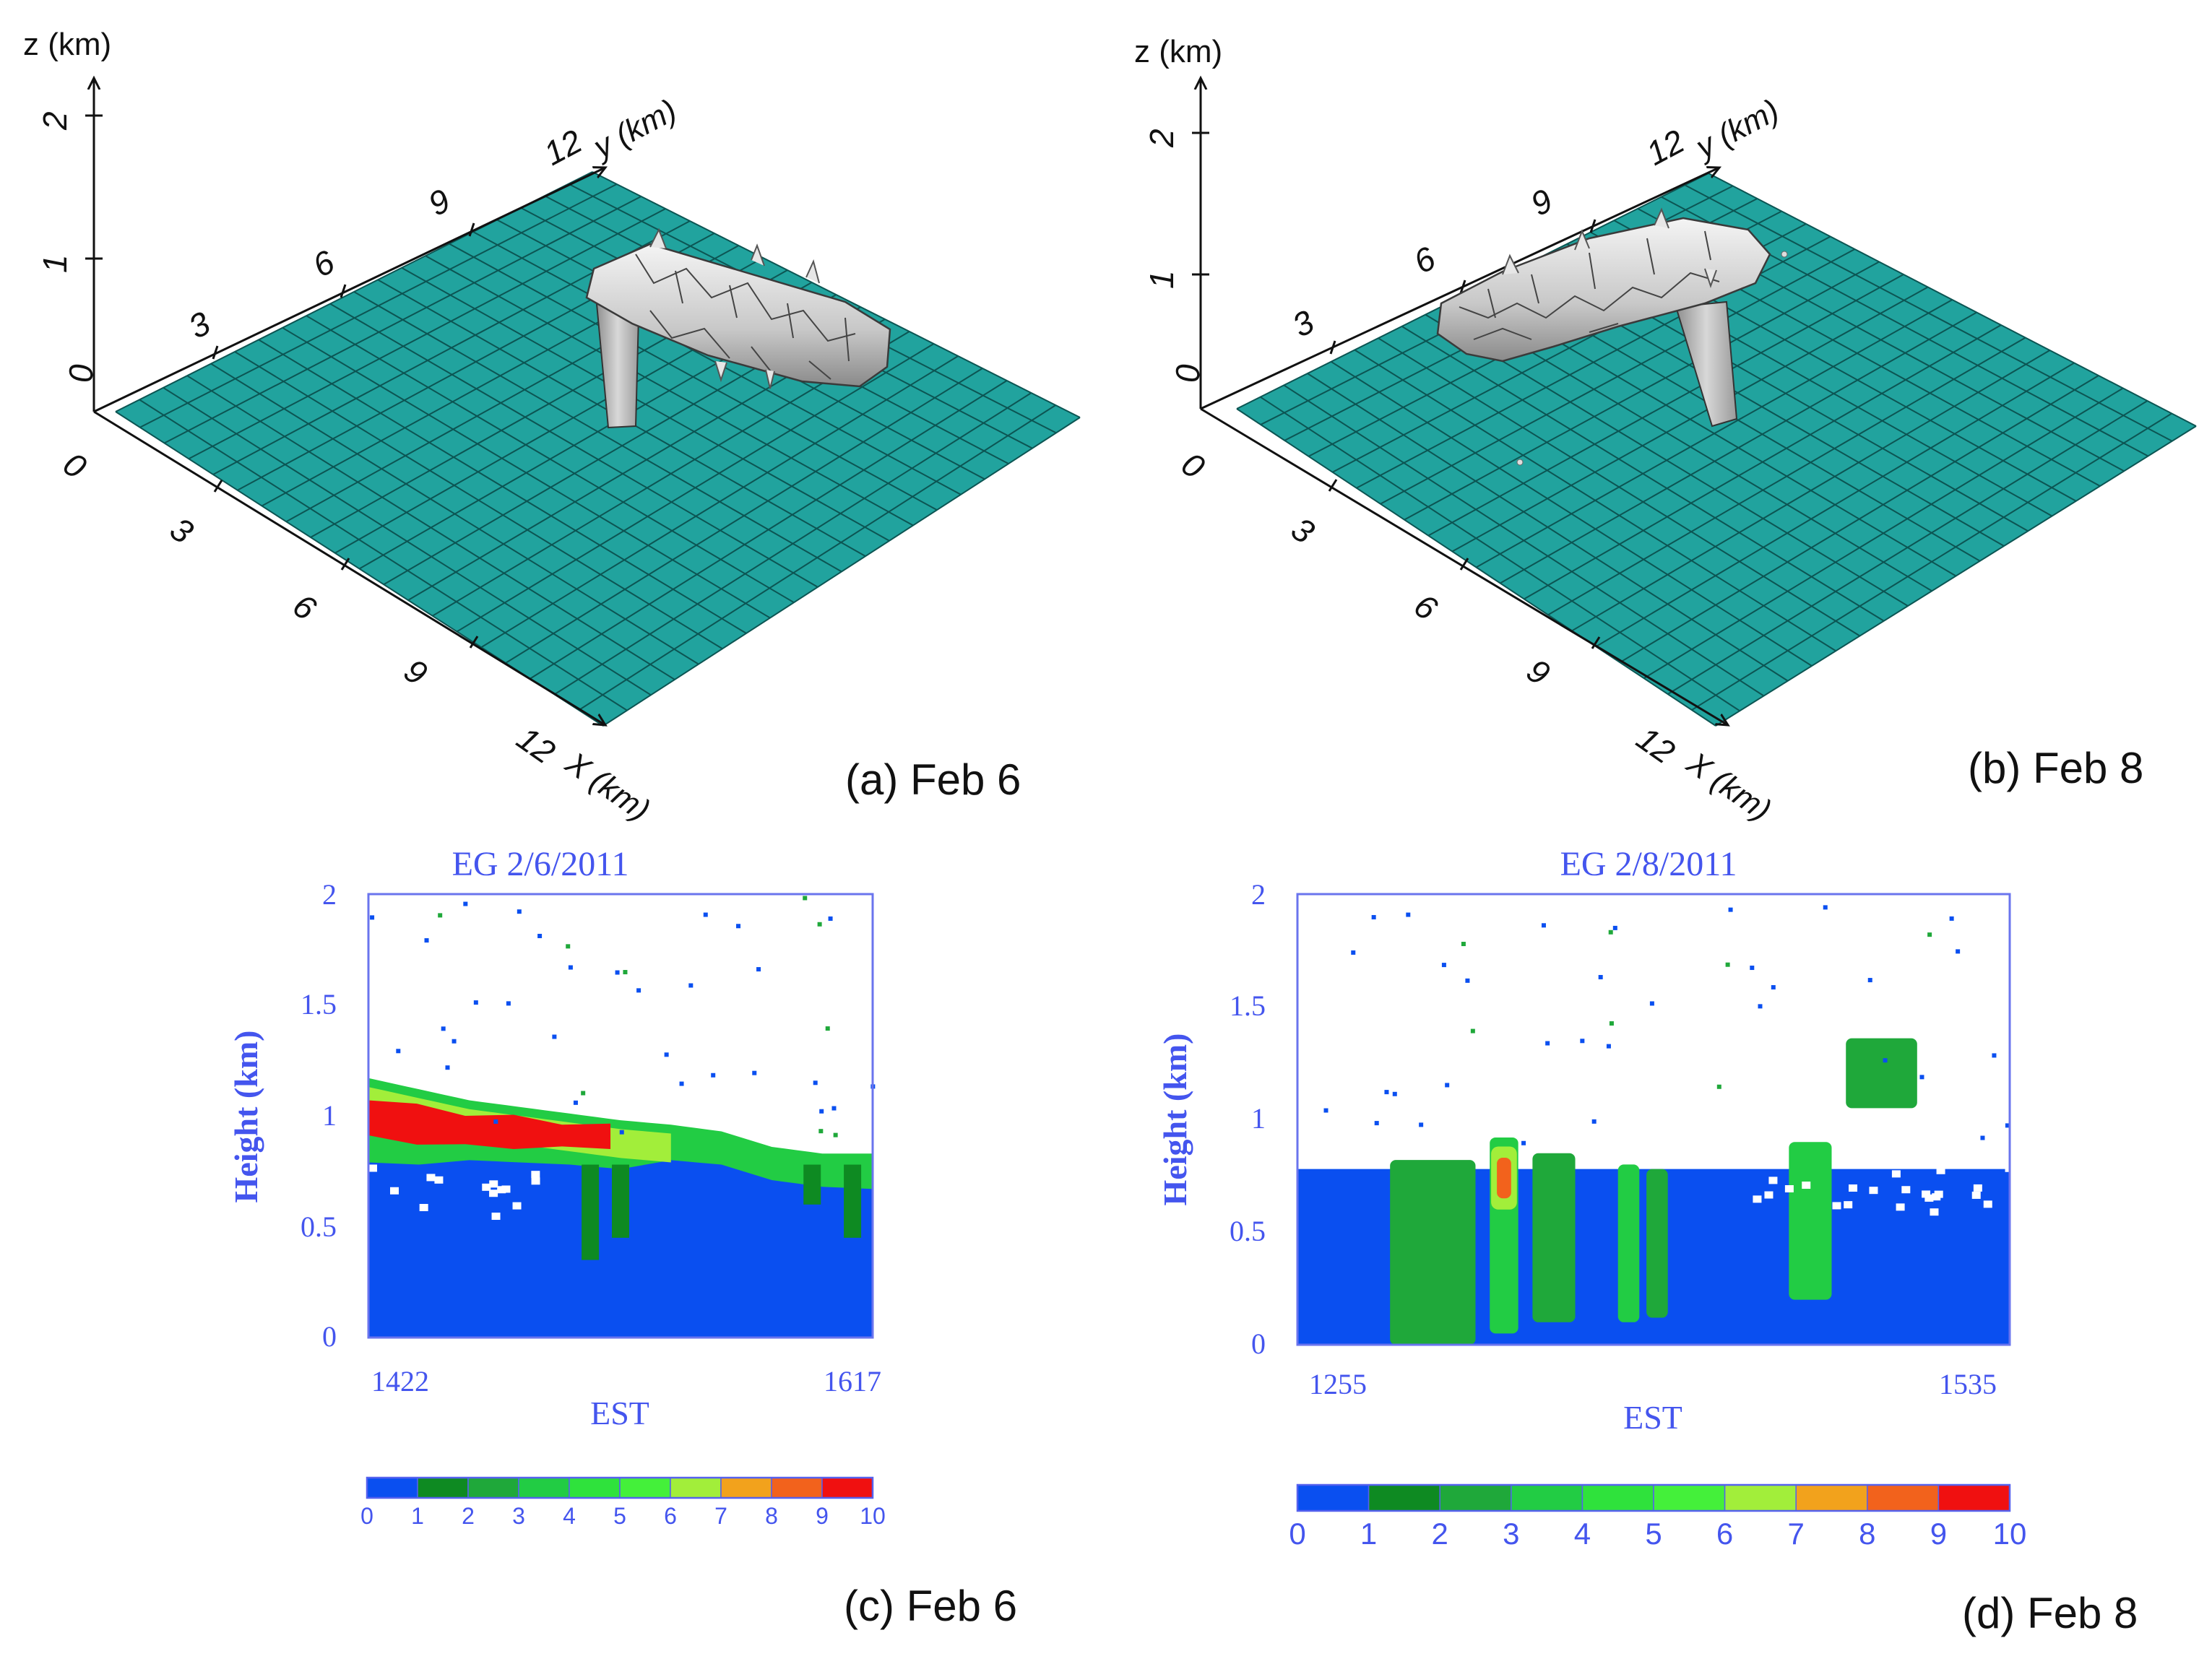 The width and height of the screenshot is (2212, 1664). Describe the element at coordinates (1332, 347) in the screenshot. I see `y-tick` at that location.